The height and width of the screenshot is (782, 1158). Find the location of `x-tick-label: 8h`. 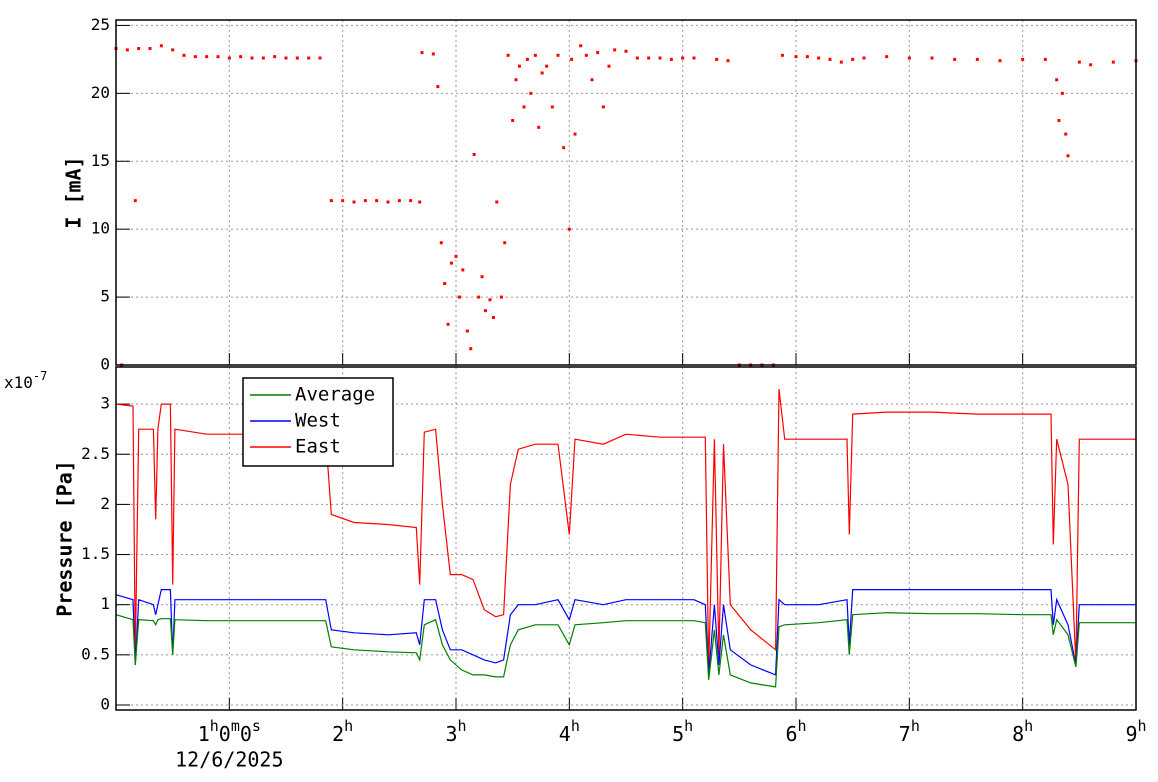

x-tick-label: 8h is located at coordinates (1022, 731).